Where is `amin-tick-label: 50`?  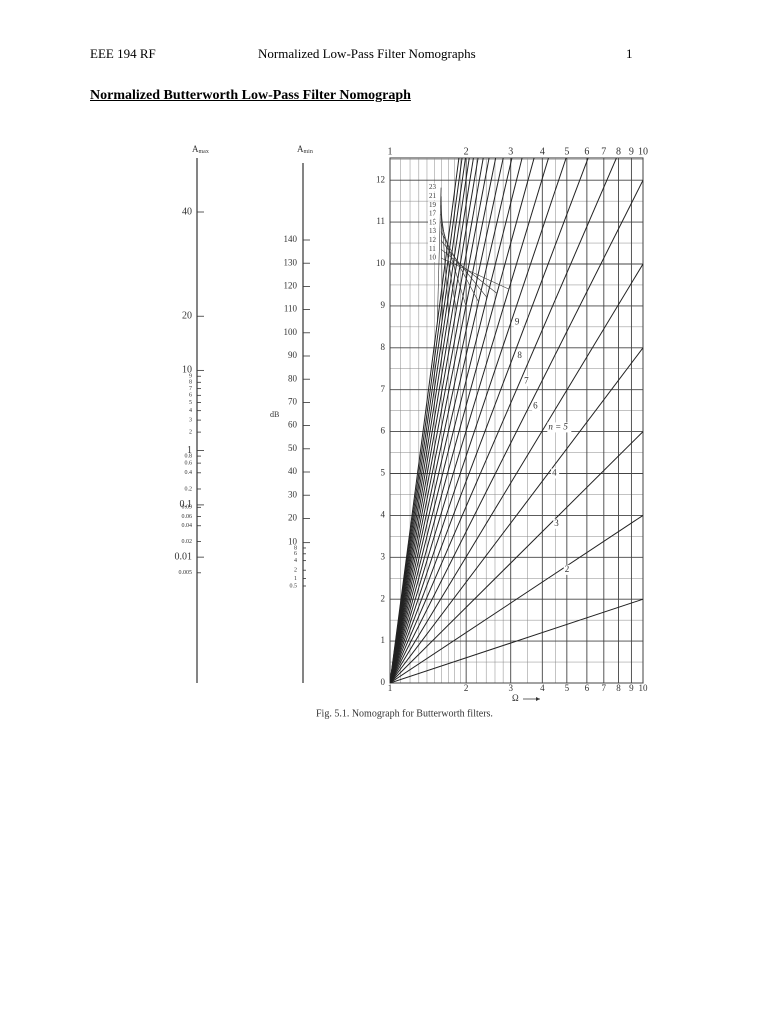
amin-tick-label: 50 is located at coordinates (293, 448).